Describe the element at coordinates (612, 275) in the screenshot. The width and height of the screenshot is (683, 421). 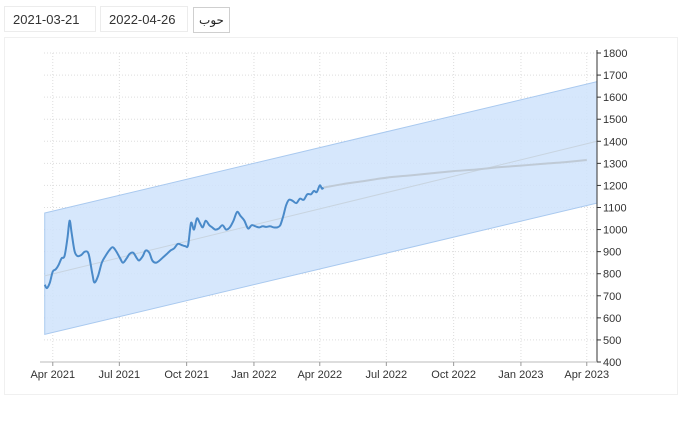
I see `y-tick-label: 800` at that location.